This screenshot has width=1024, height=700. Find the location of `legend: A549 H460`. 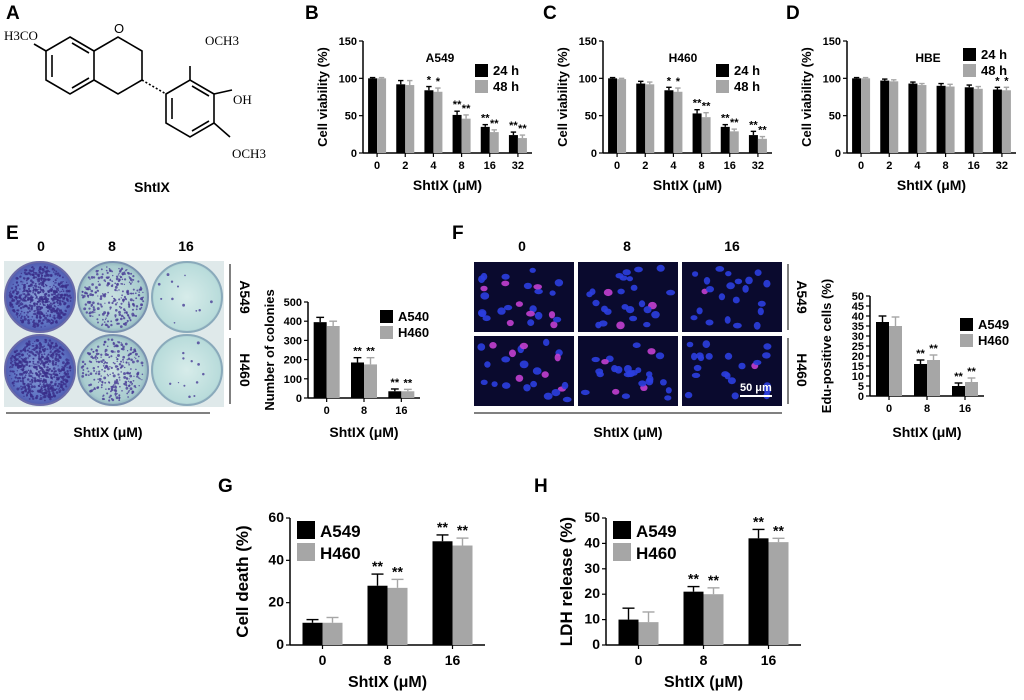

legend: A549 H460 is located at coordinates (645, 542).